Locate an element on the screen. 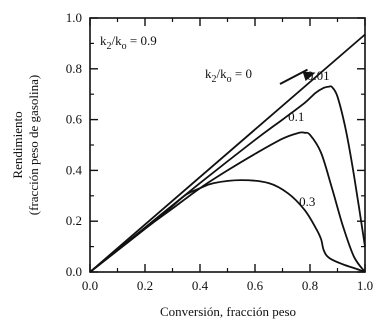 The image size is (375, 324). x-tick-label: 1.0 is located at coordinates (365, 285).